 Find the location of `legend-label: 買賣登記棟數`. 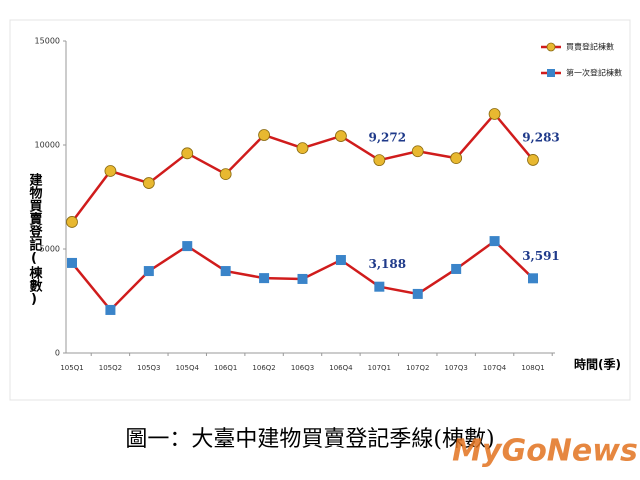

legend-label: 買賣登記棟數 is located at coordinates (590, 47).